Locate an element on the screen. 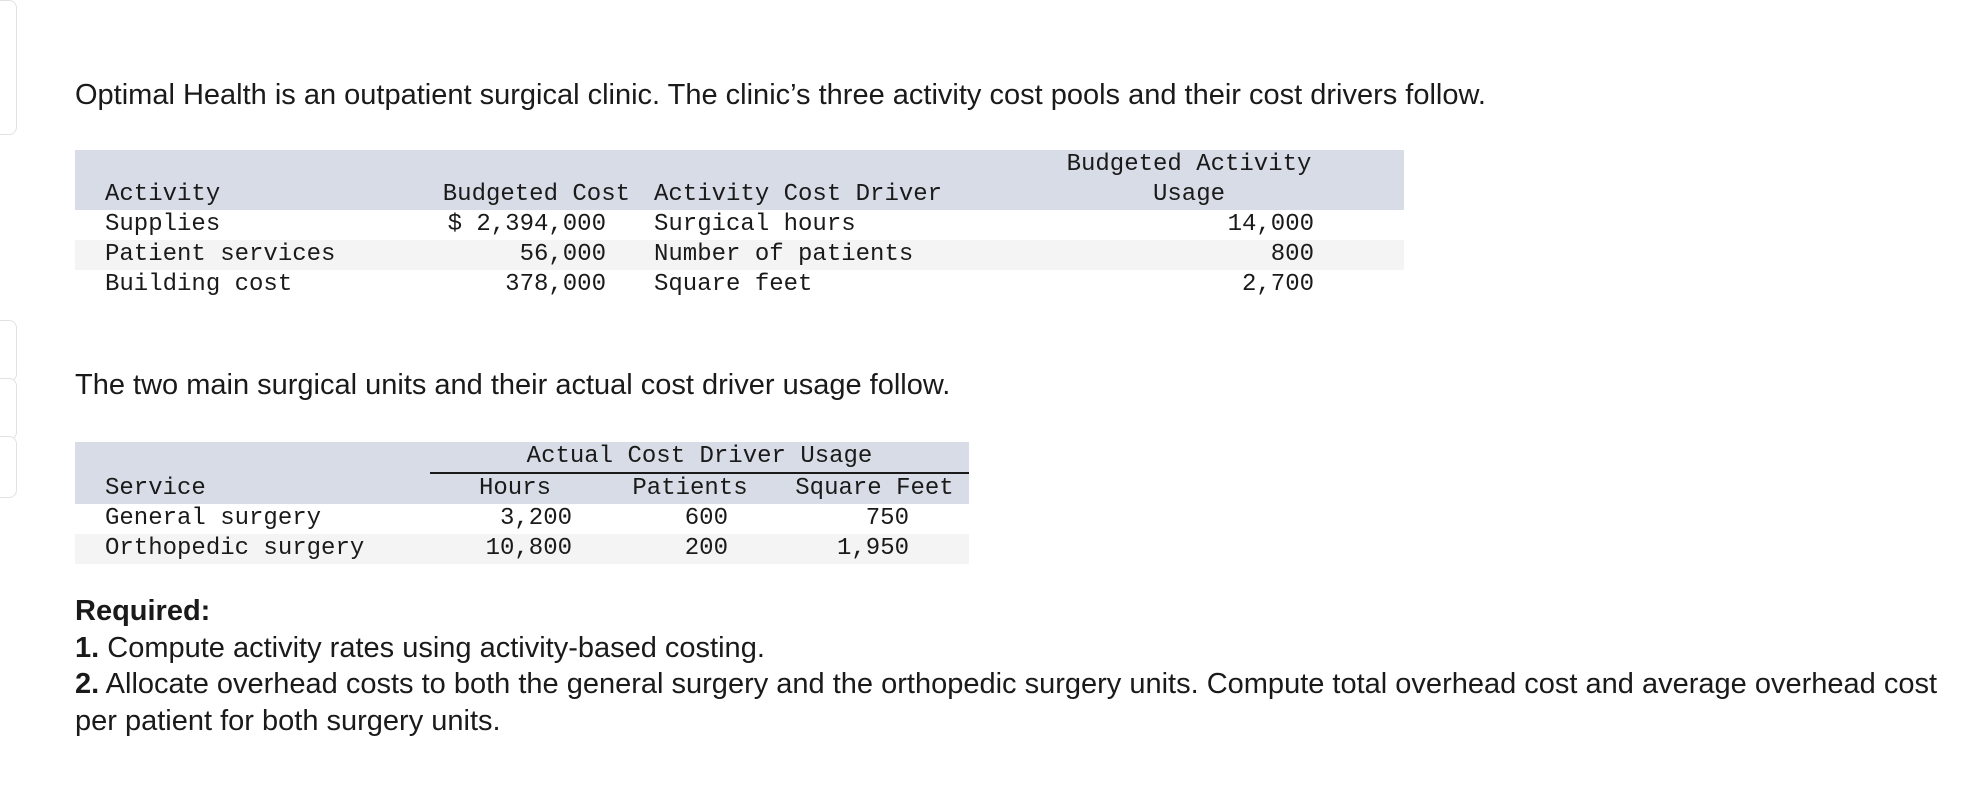 The width and height of the screenshot is (1972, 786). header-budgeted-cost: Budgeted Cost is located at coordinates (536, 194).